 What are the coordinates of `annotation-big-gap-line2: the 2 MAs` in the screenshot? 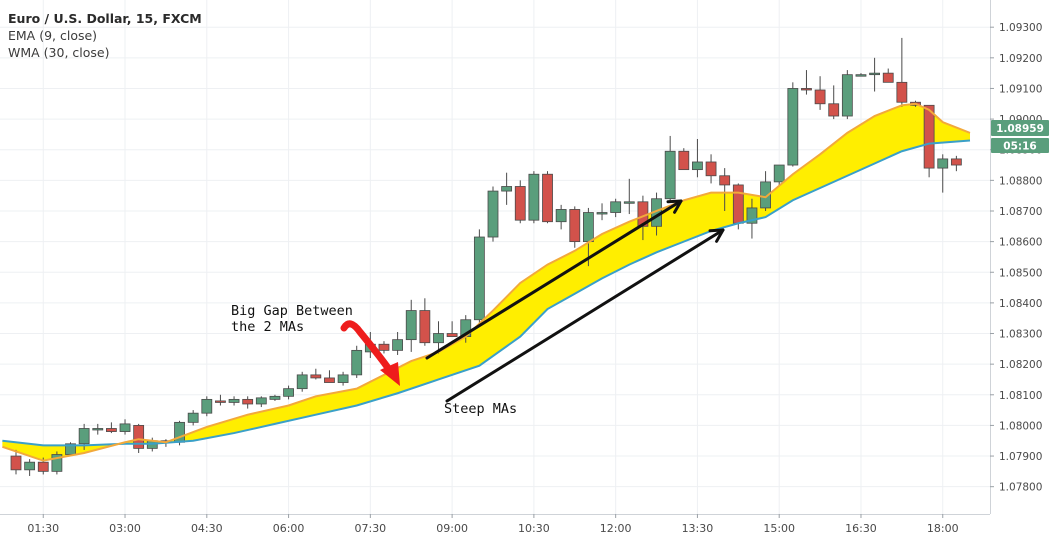 It's located at (267, 327).